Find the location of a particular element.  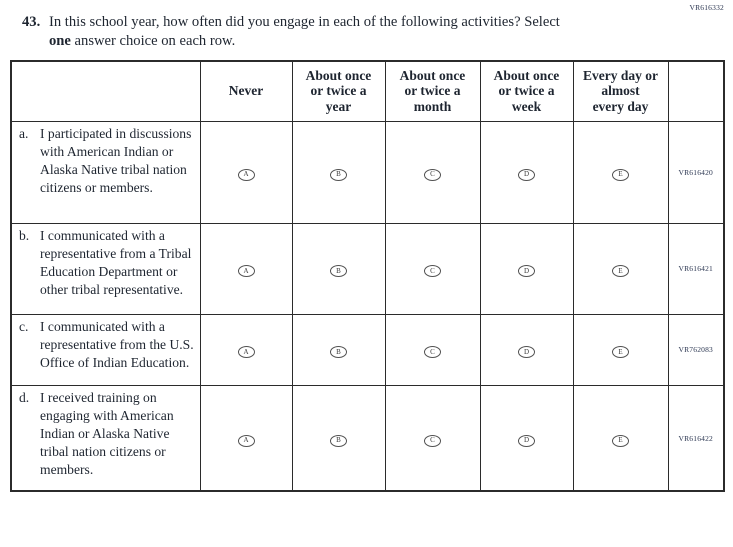

row-d-cell-daily: E is located at coordinates (620, 438).